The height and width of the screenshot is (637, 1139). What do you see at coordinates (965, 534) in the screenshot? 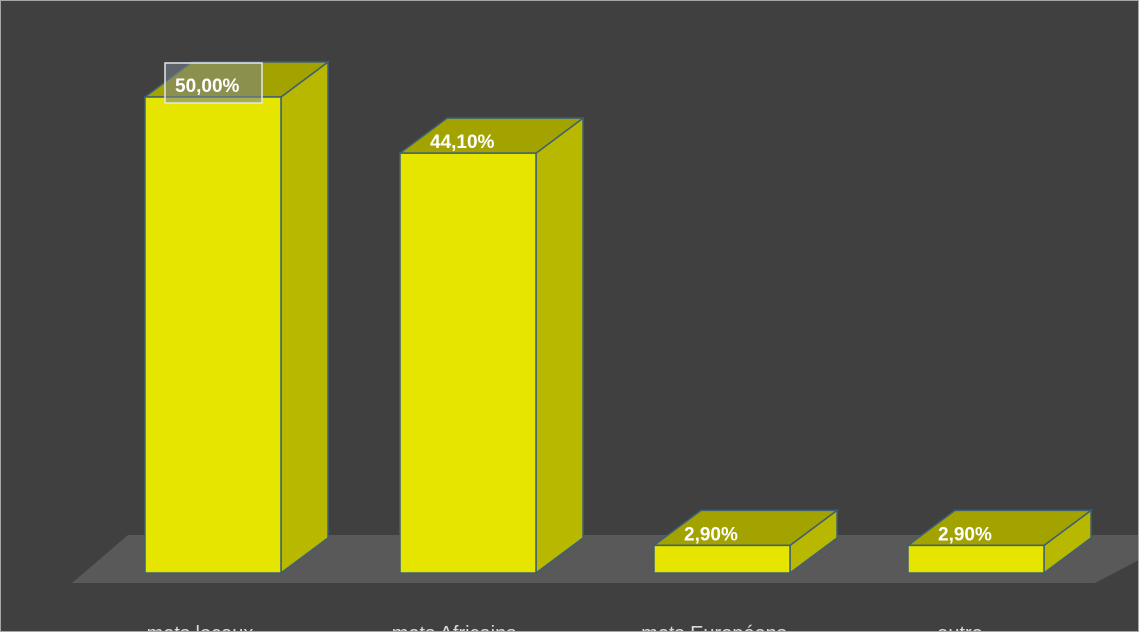
I see `data-label-4: 2,90%` at bounding box center [965, 534].